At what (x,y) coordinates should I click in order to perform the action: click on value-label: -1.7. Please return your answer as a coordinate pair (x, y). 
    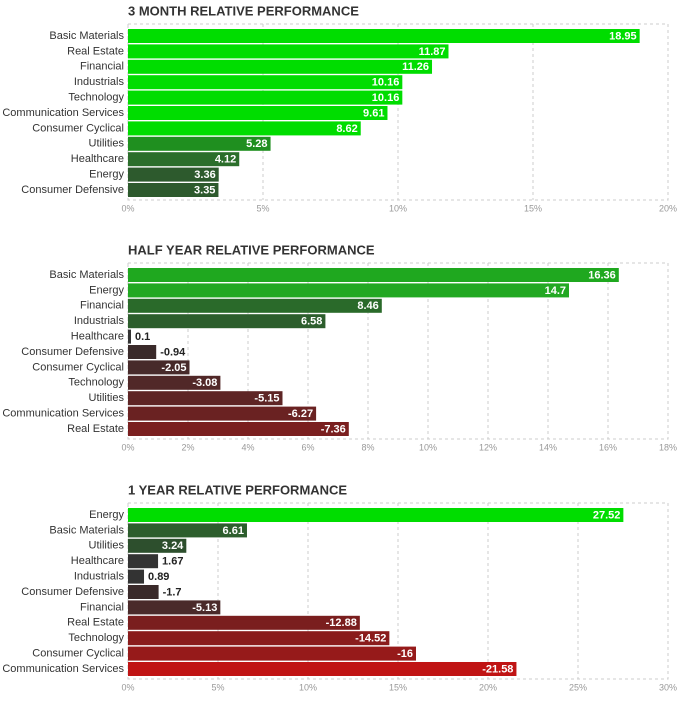
    Looking at the image, I should click on (172, 592).